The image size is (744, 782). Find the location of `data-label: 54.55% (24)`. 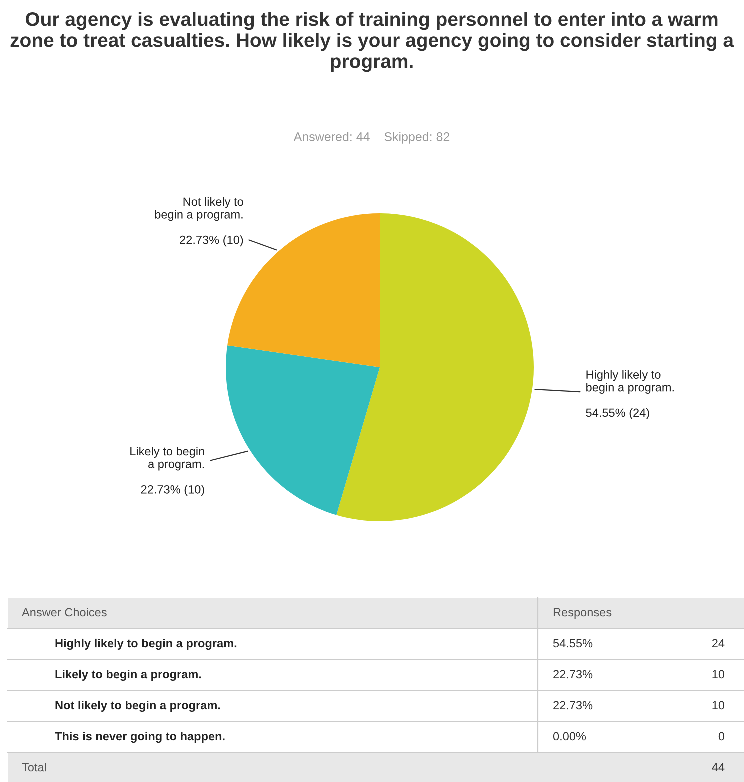

data-label: 54.55% (24) is located at coordinates (618, 414).